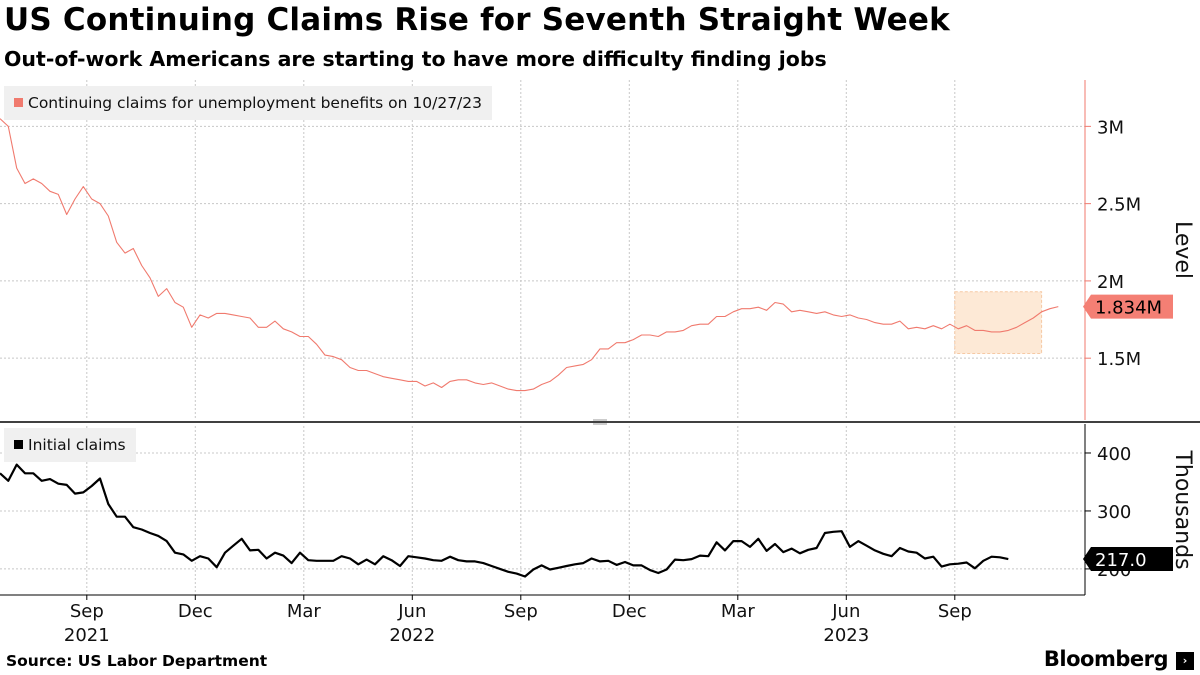 The width and height of the screenshot is (1200, 675). Describe the element at coordinates (845, 611) in the screenshot. I see `xtick-label-7: Jun` at that location.